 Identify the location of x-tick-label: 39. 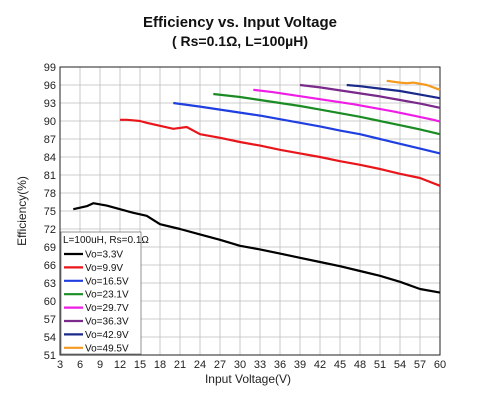
(300, 365).